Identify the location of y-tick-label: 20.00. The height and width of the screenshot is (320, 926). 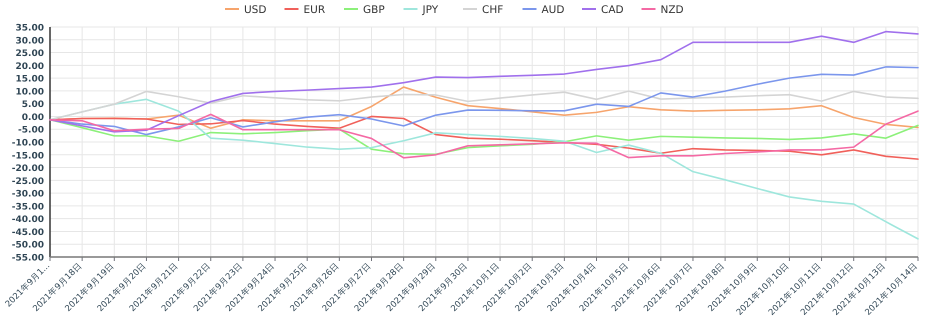
(30, 67).